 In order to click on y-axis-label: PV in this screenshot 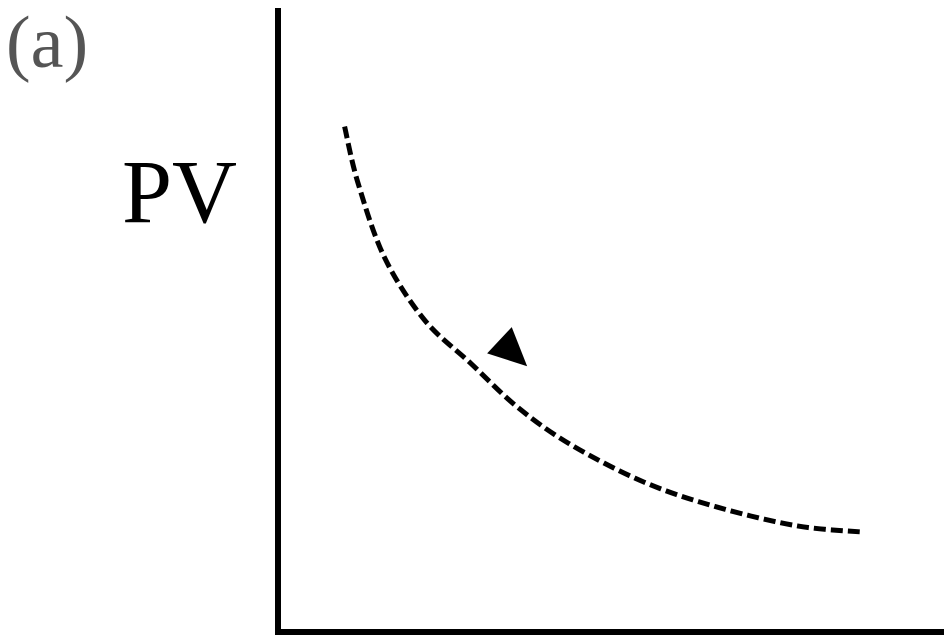, I will do `click(180, 192)`.